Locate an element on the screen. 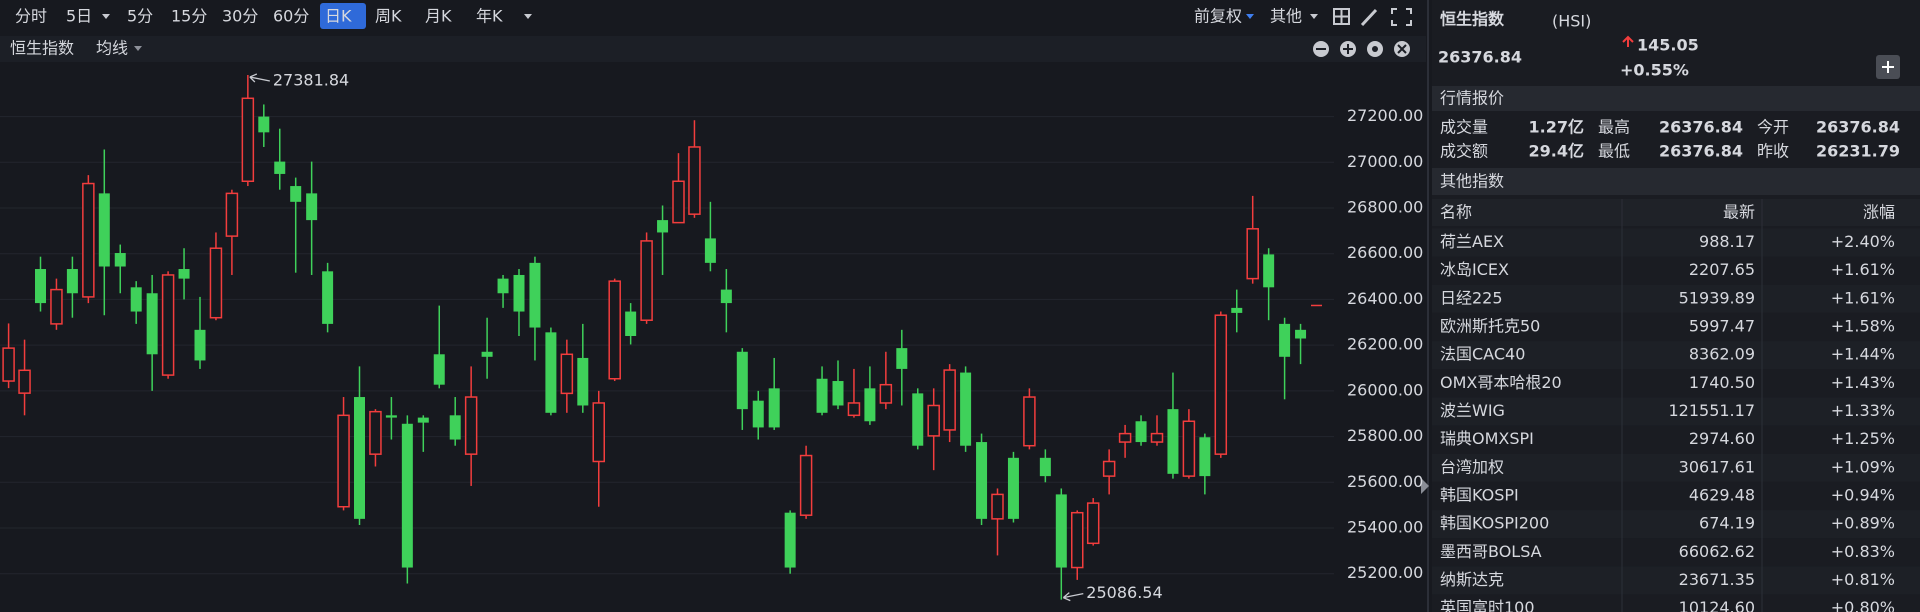 Image resolution: width=1920 pixels, height=612 pixels. draw-icon is located at coordinates (1369, 17).